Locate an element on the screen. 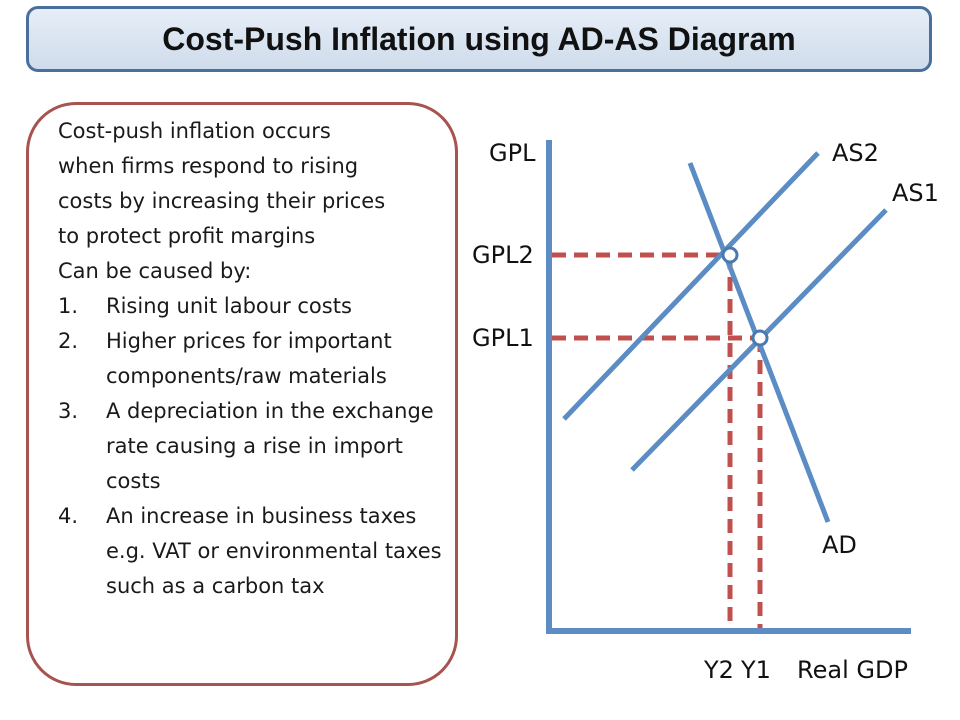  gpl1-label: GPL1 is located at coordinates (503, 338).